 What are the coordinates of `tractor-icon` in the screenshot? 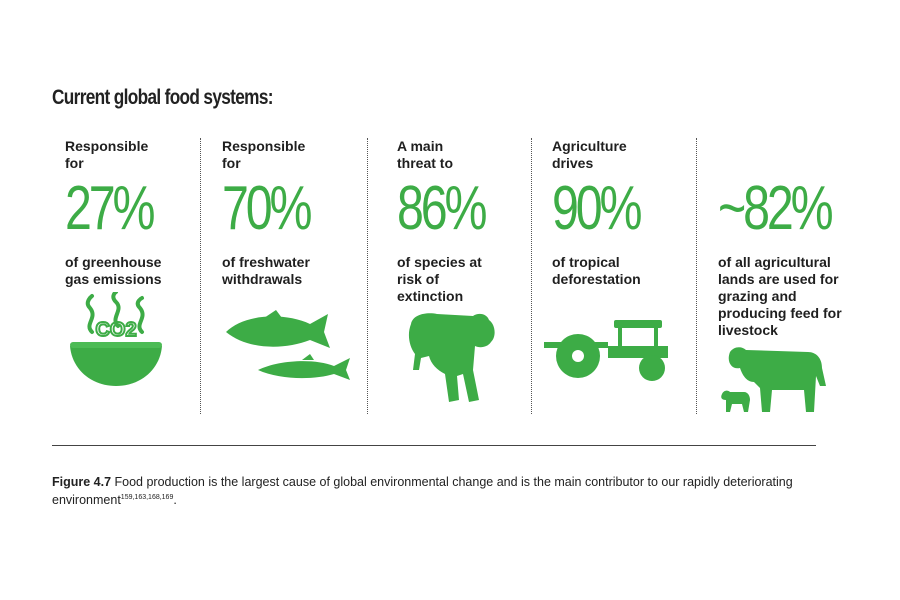 It's located at (606, 350).